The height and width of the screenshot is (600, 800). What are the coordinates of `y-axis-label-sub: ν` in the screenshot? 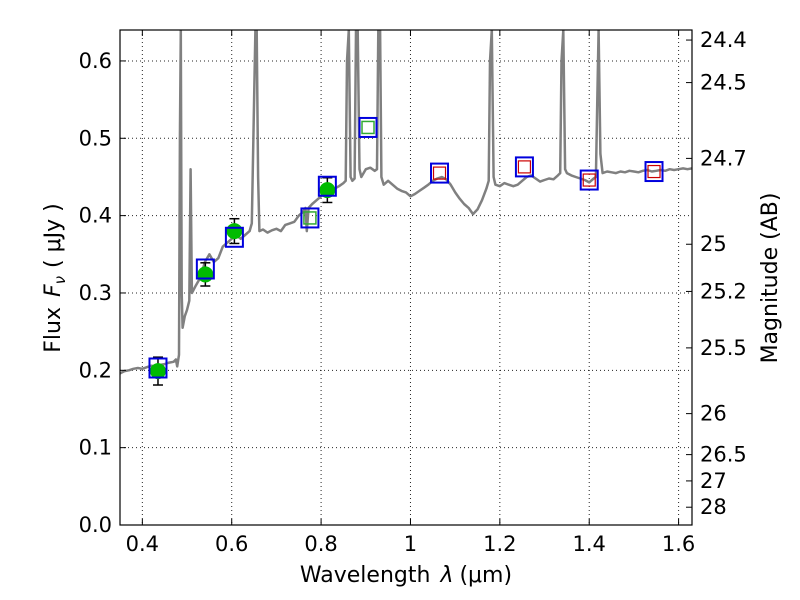 It's located at (60, 280).